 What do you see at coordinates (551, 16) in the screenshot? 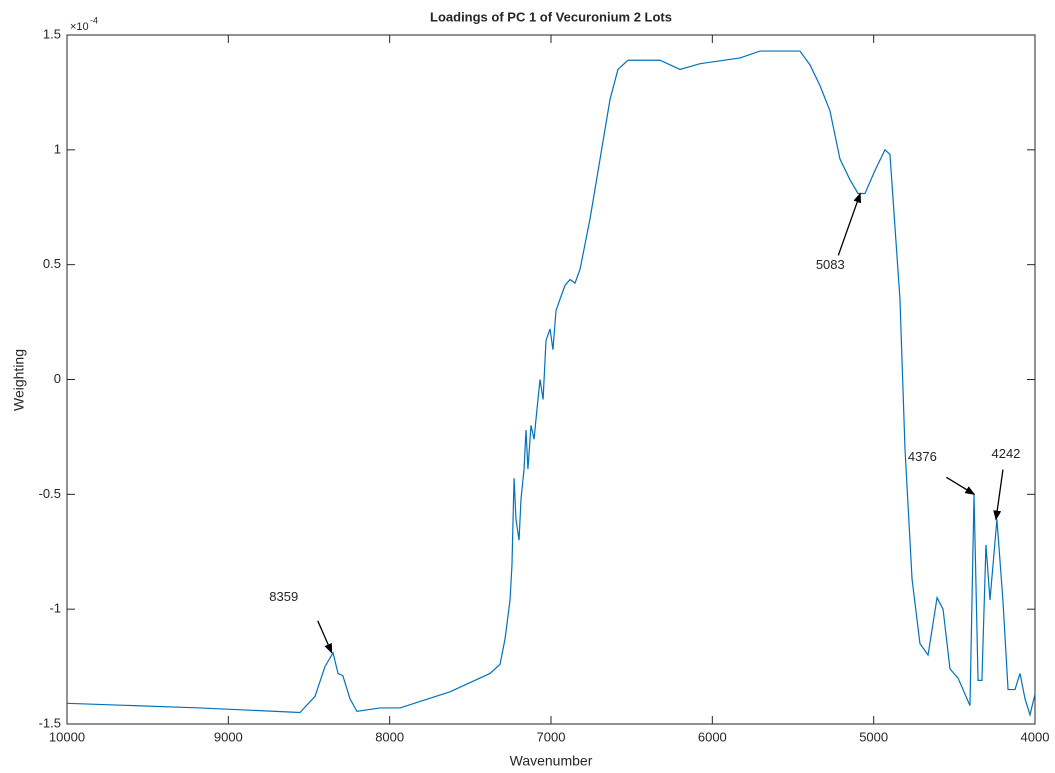
I see `chart-title: Loadings of PC 1 of Vecuronium 2 Lots` at bounding box center [551, 16].